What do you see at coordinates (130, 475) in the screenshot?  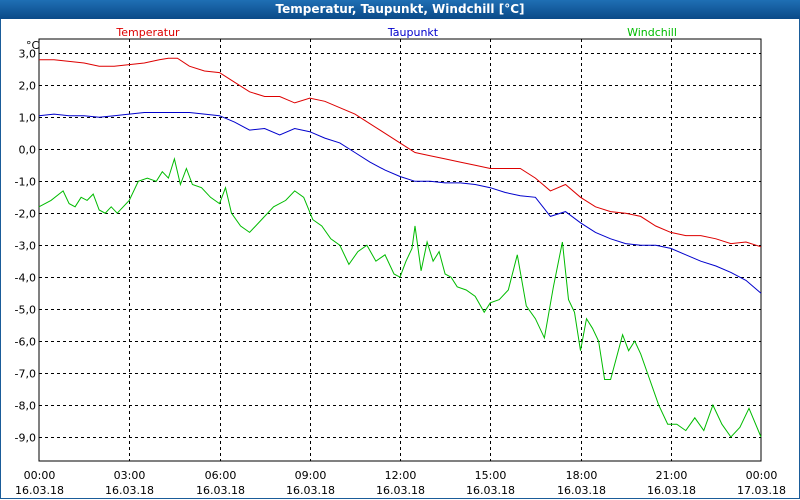 I see `x-tick-time: 03:00` at bounding box center [130, 475].